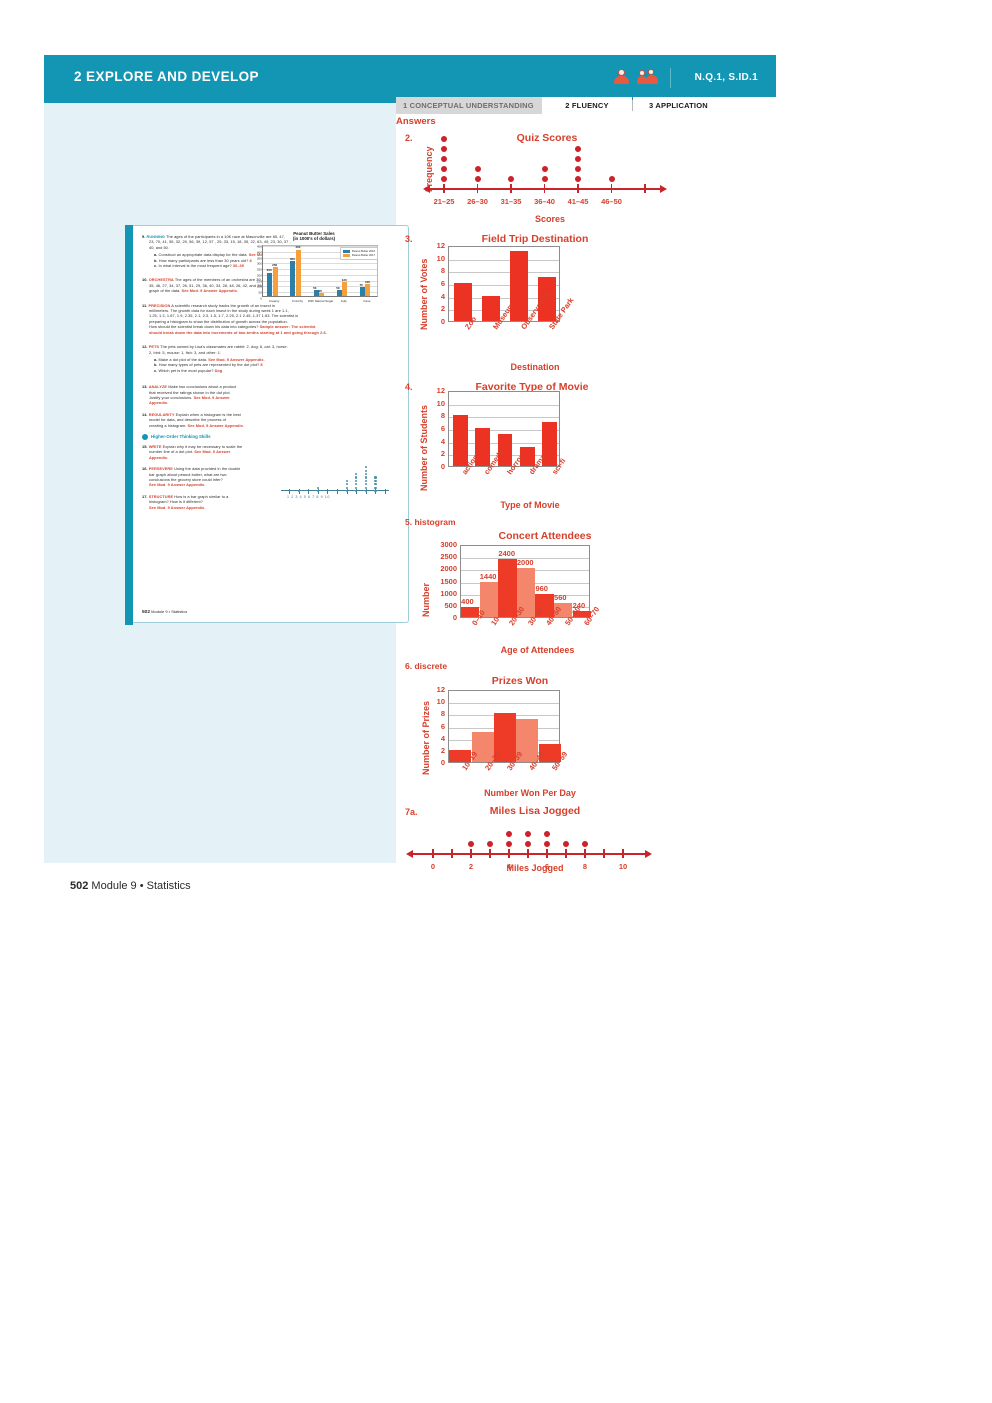  I want to click on prizes-y-tick-label: 12, so click(440, 689).